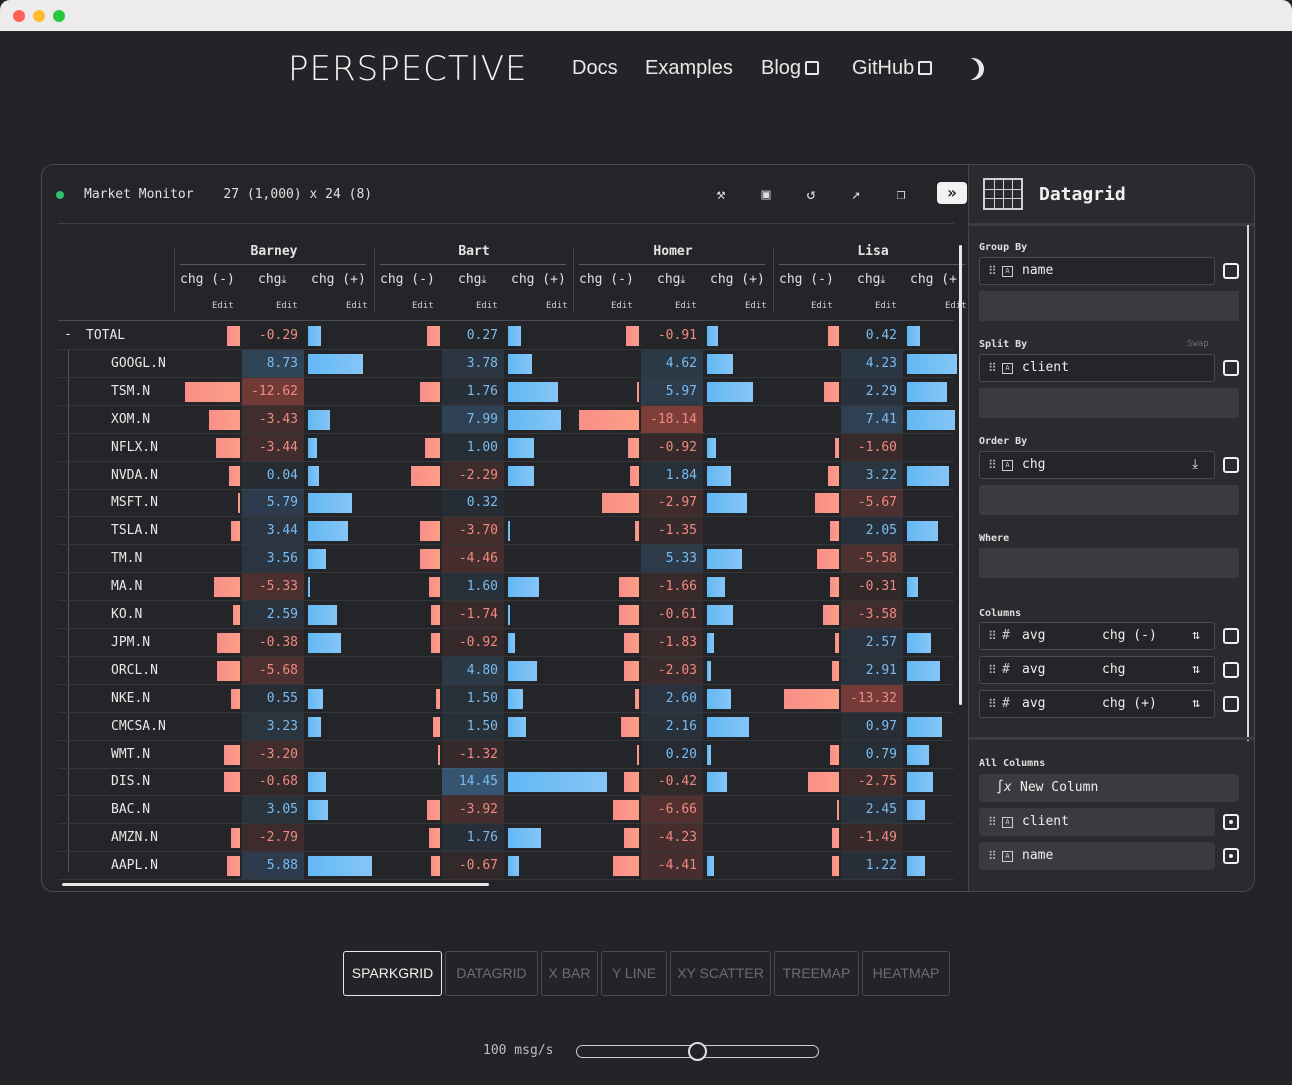 The height and width of the screenshot is (1085, 1292). I want to click on active-column-pill: ⠿ # avg chg ⇅, so click(1097, 670).